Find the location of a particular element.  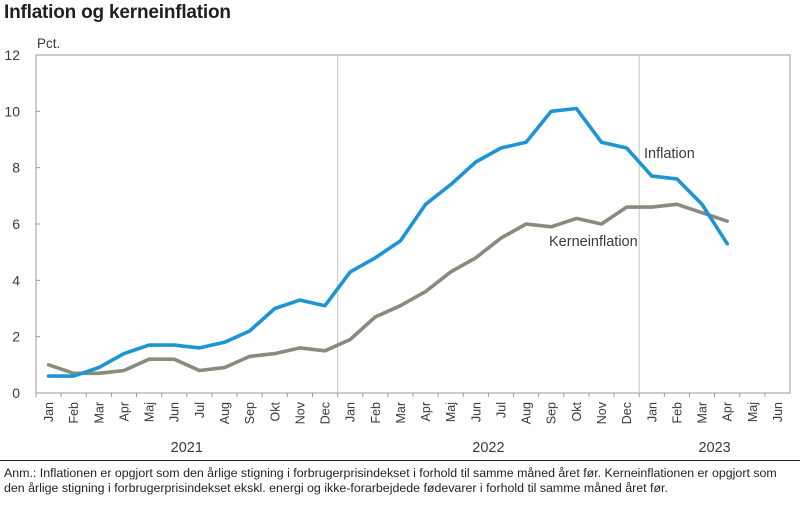

y-tick-label: 8 is located at coordinates (16, 168).